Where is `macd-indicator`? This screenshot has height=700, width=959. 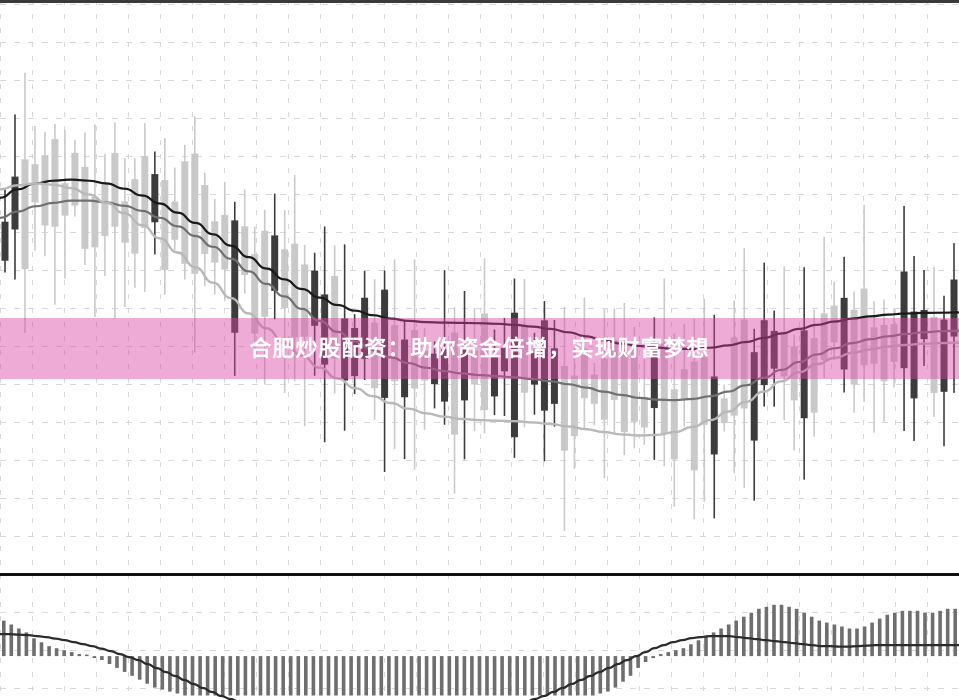
macd-indicator is located at coordinates (479, 652).